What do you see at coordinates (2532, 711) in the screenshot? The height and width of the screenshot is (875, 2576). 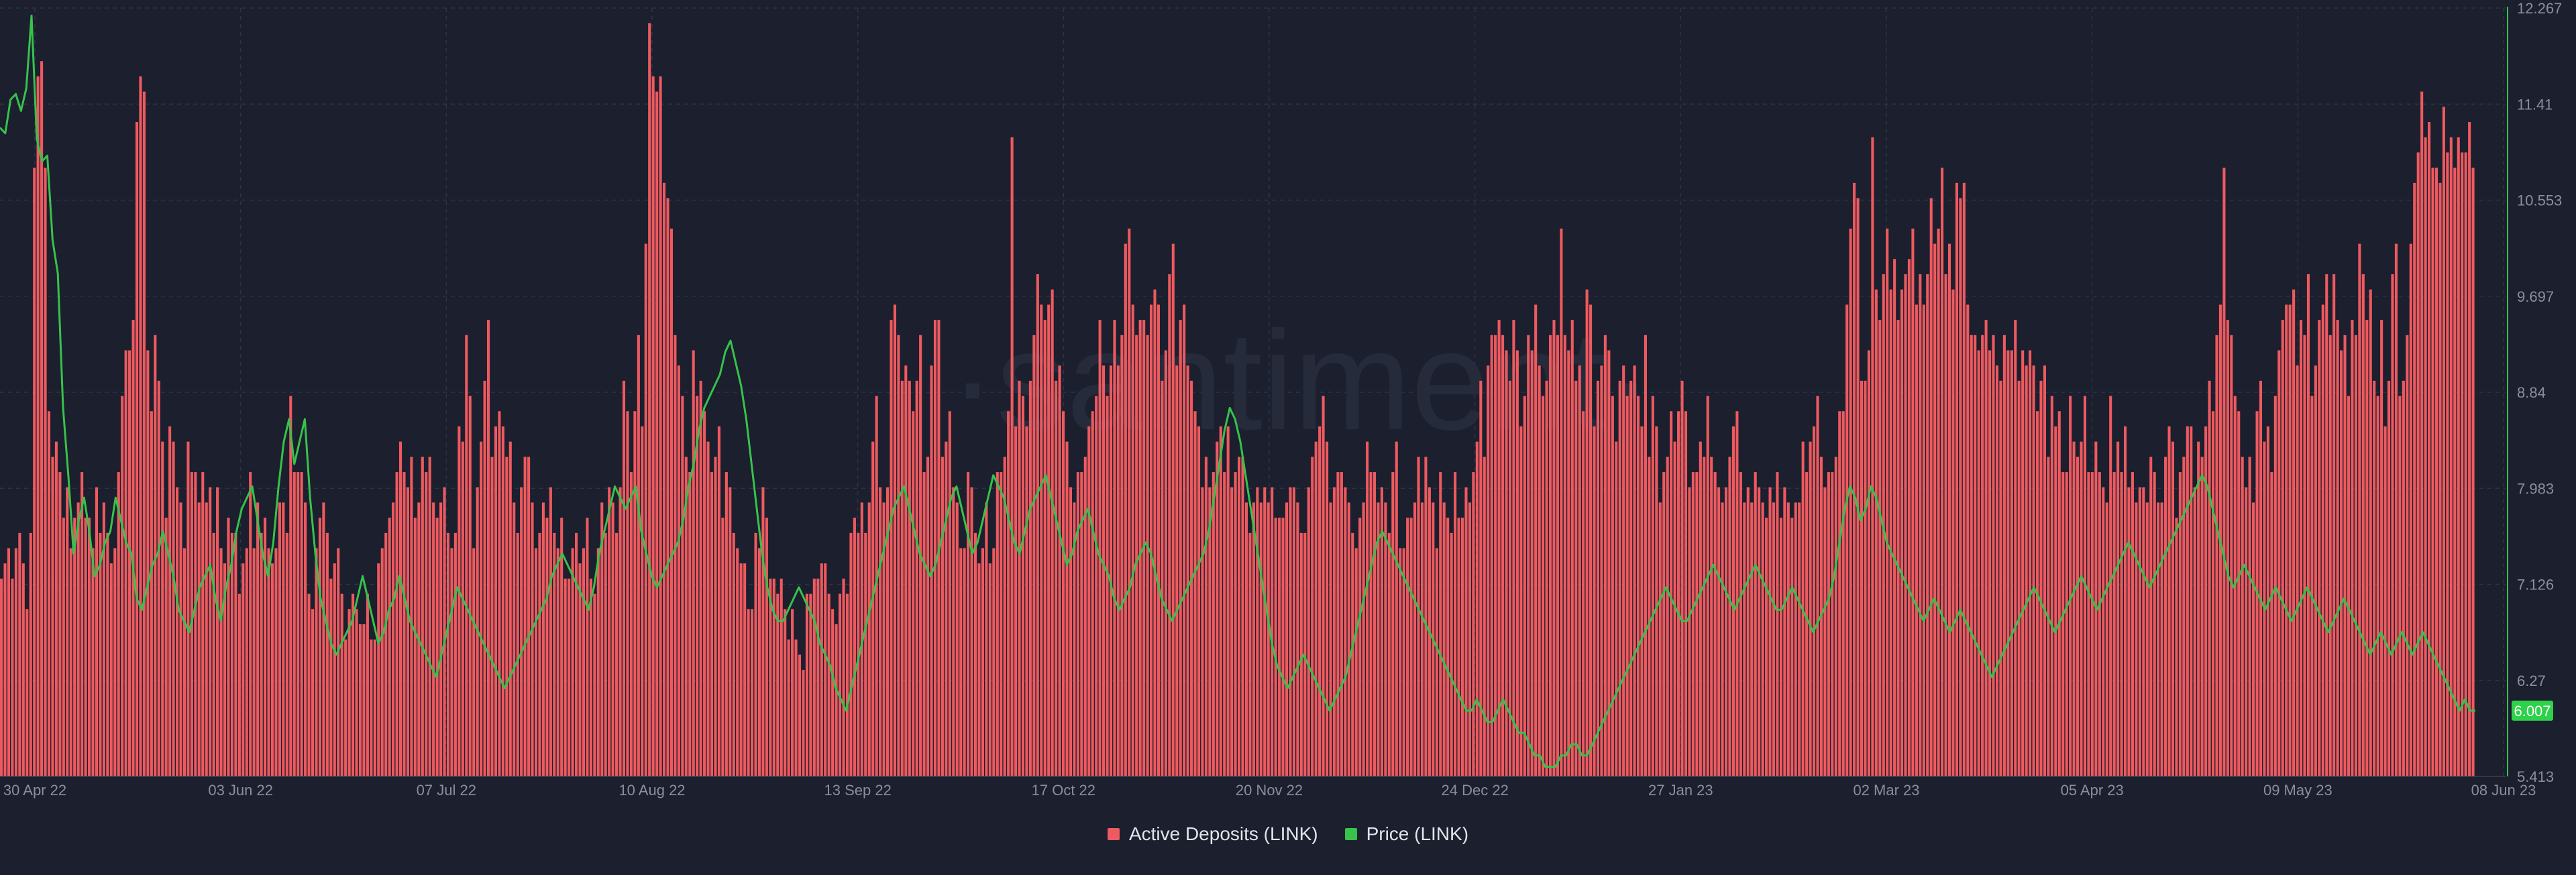 I see `current-price-label: 6.007` at bounding box center [2532, 711].